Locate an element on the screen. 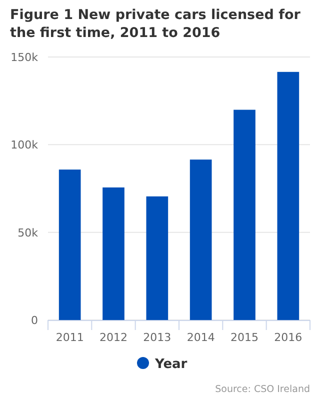 The image size is (320, 400). y-tick-label: 100k is located at coordinates (24, 145).